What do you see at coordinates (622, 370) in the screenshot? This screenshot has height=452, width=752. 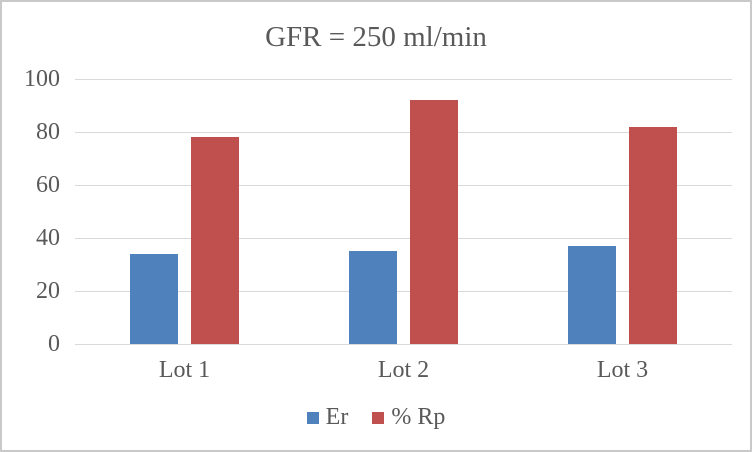 I see `x-tick-label-lot-3: Lot 3` at bounding box center [622, 370].